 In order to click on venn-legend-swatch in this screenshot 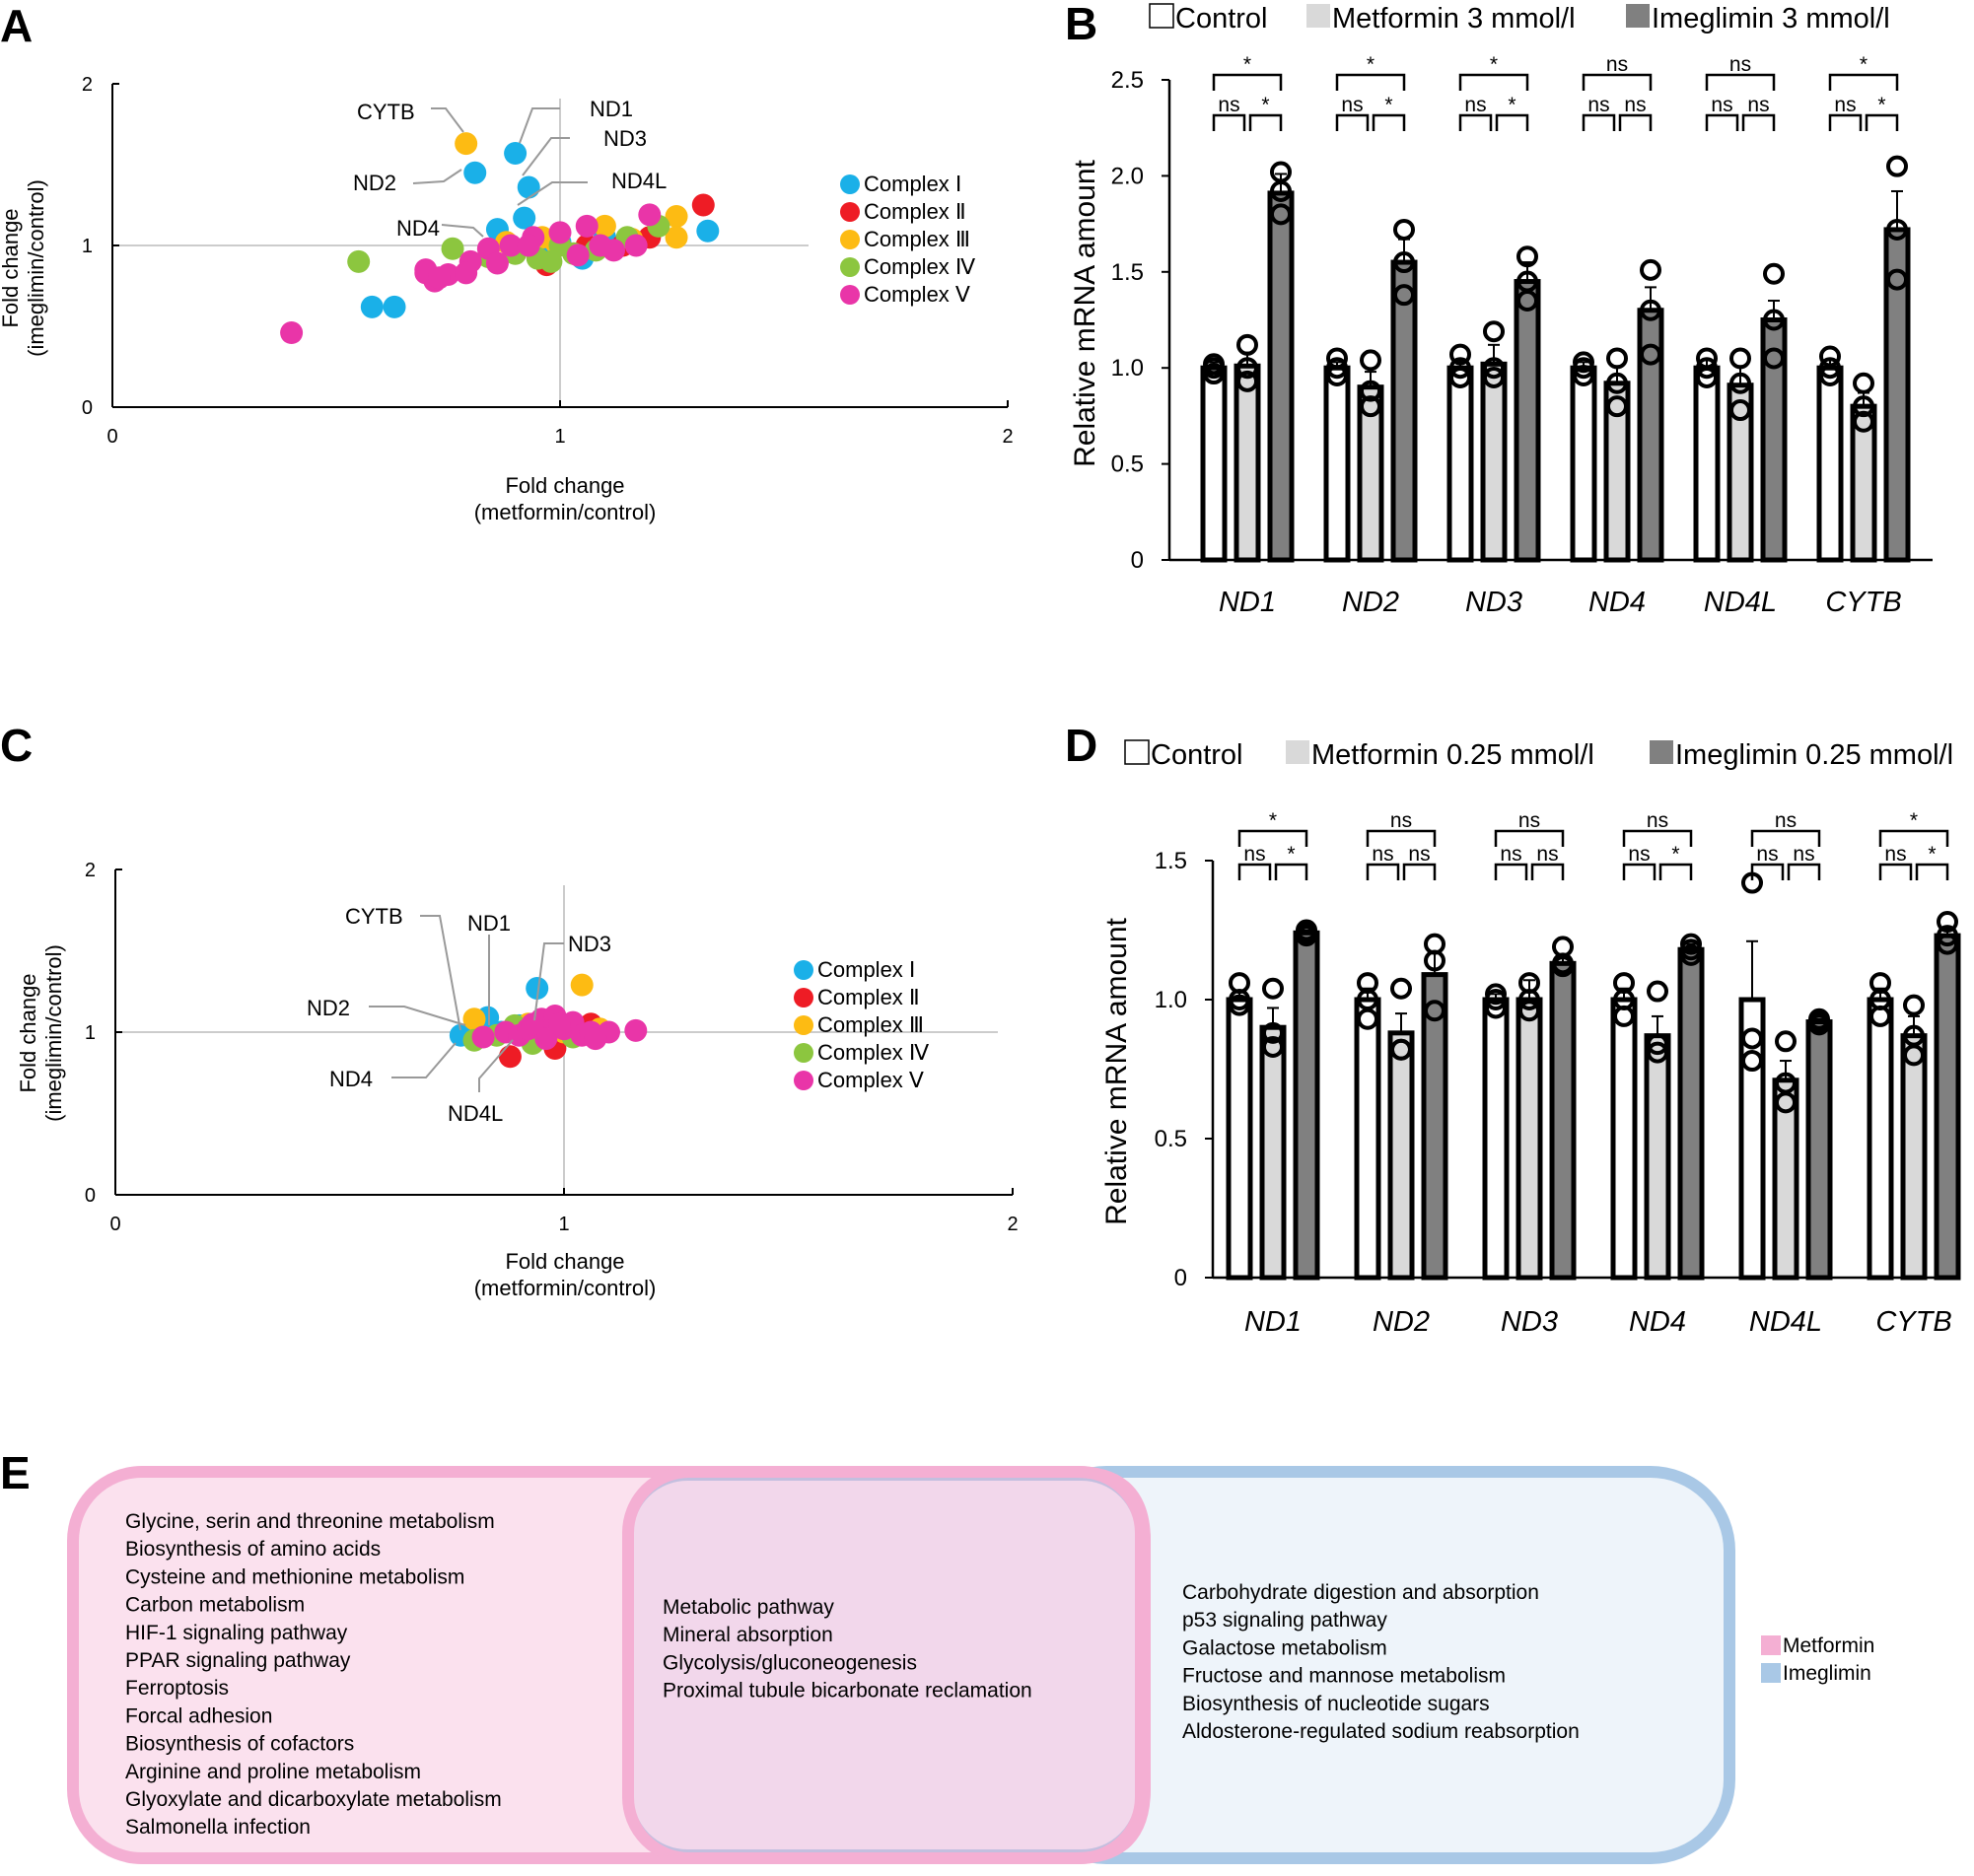, I will do `click(1771, 1645)`.